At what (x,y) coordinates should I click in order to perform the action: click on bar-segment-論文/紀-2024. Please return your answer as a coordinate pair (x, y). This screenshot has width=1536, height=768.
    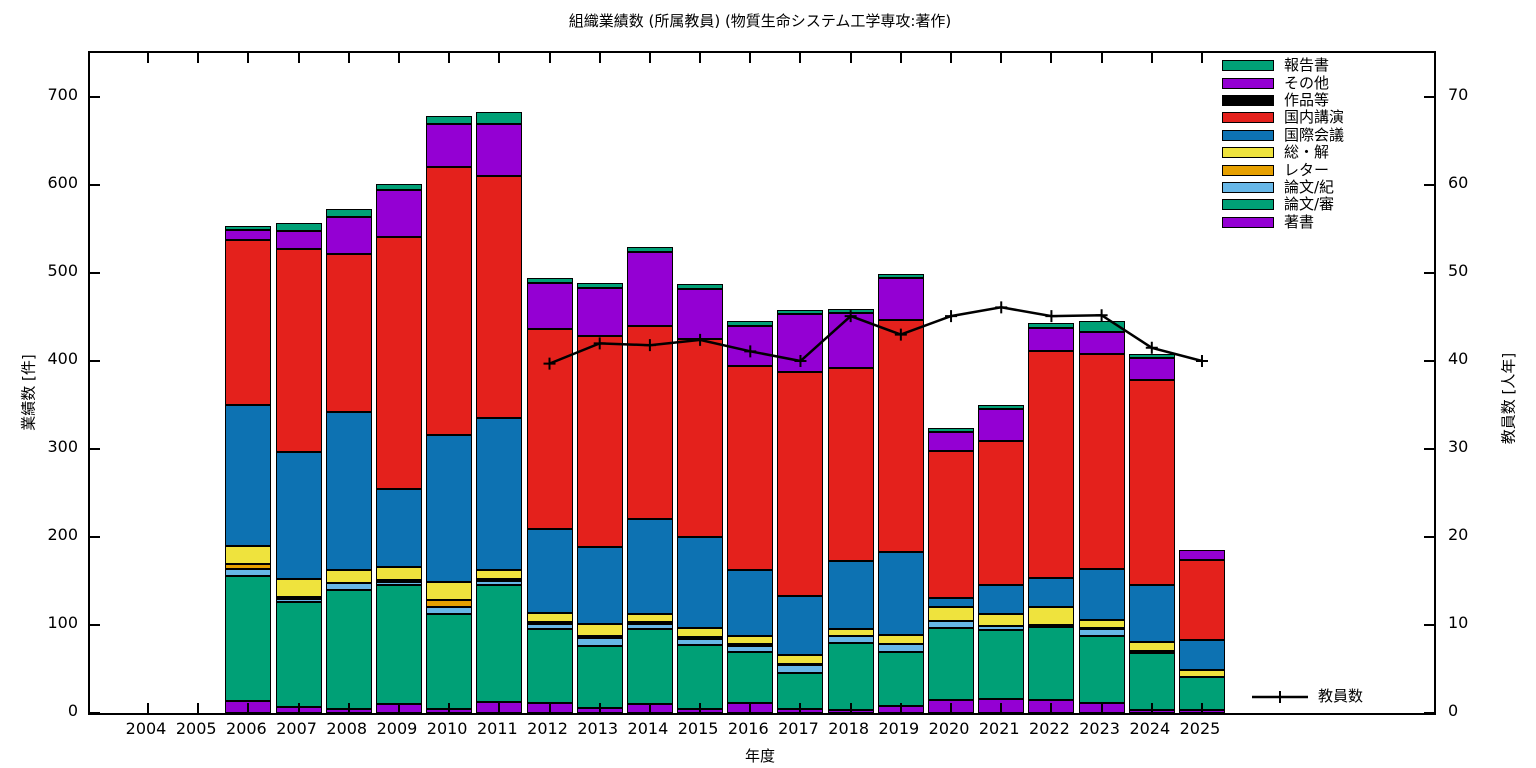
    Looking at the image, I should click on (1151, 652).